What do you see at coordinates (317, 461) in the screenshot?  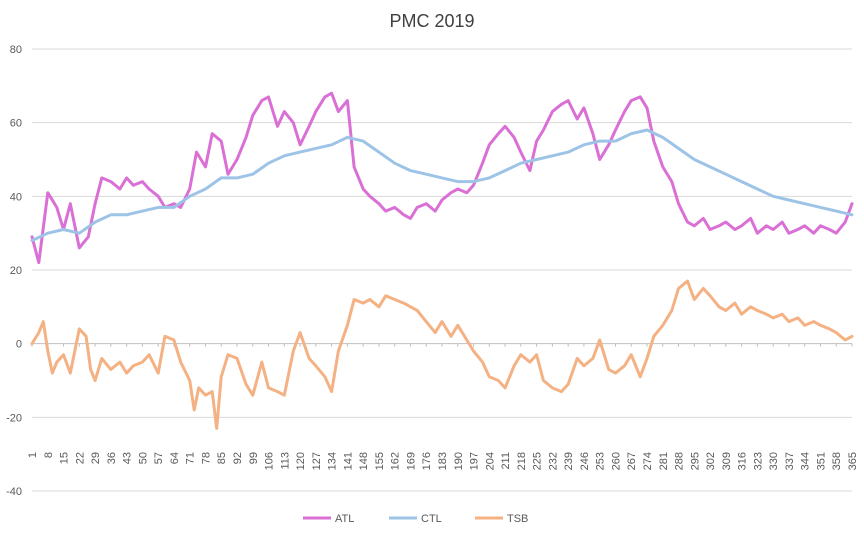 I see `x-tick-label: 127` at bounding box center [317, 461].